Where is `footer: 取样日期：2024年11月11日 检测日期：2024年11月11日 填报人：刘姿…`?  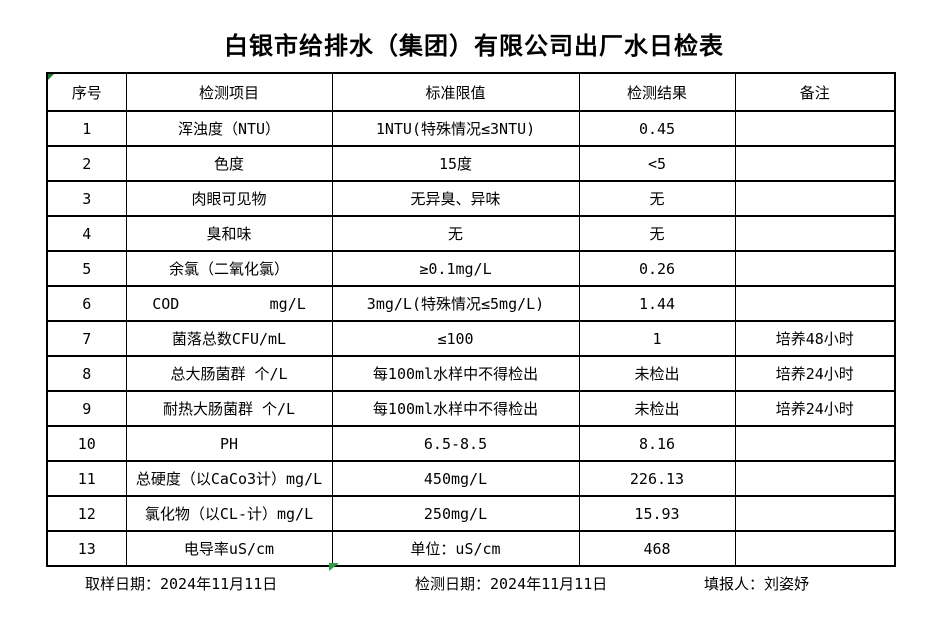
footer: 取样日期：2024年11月11日 检测日期：2024年11月11日 填报人：刘姿… is located at coordinates (474, 584).